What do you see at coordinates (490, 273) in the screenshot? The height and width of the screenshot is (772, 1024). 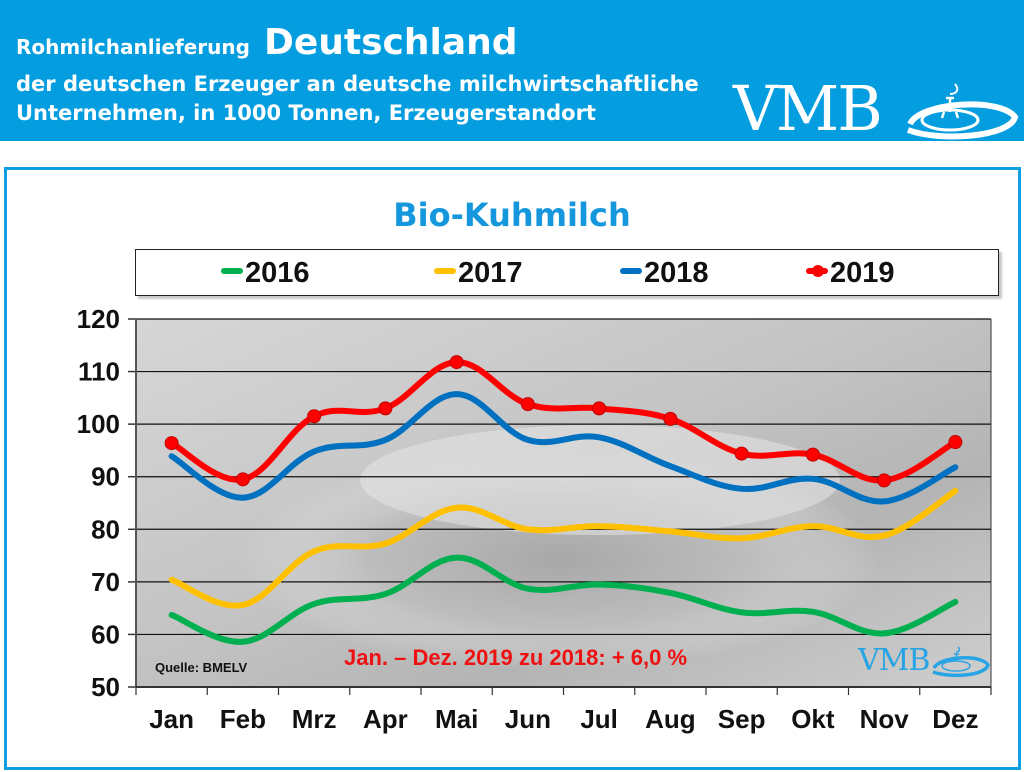 I see `legend-label-2017: 2017` at bounding box center [490, 273].